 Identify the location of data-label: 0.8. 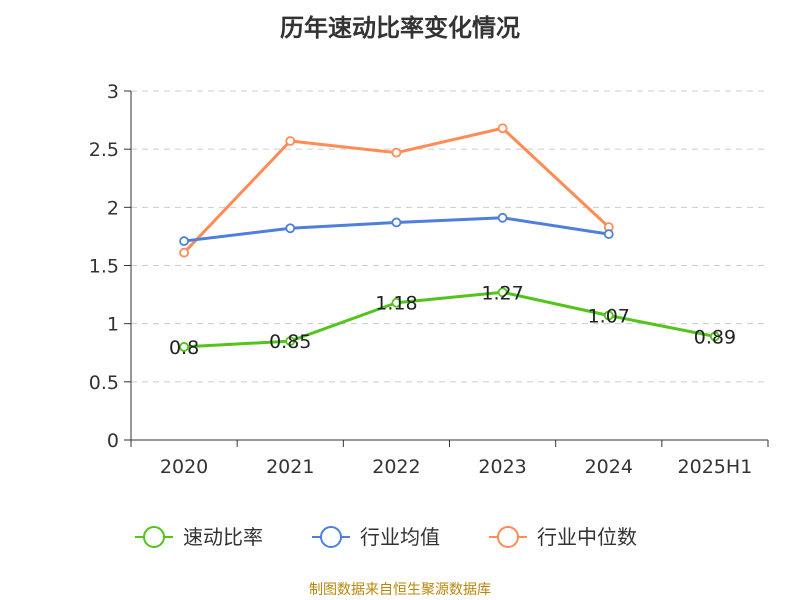
(184, 348).